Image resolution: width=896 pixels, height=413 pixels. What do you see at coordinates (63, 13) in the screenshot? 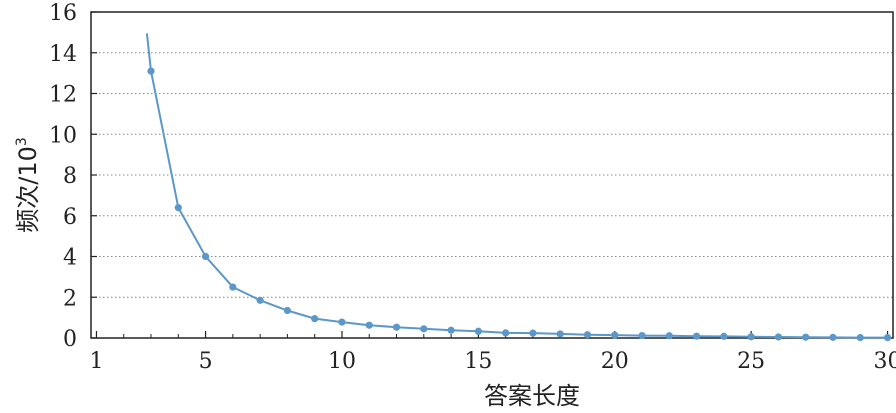
I see `y-tick-label: 16` at bounding box center [63, 13].